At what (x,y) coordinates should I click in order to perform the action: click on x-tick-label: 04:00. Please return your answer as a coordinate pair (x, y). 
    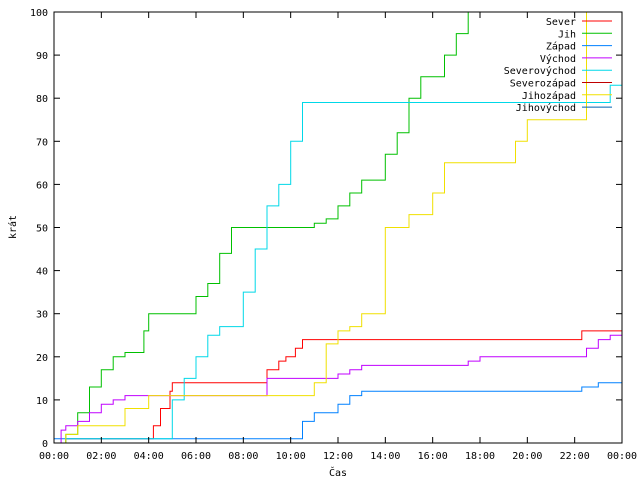
    Looking at the image, I should click on (149, 456).